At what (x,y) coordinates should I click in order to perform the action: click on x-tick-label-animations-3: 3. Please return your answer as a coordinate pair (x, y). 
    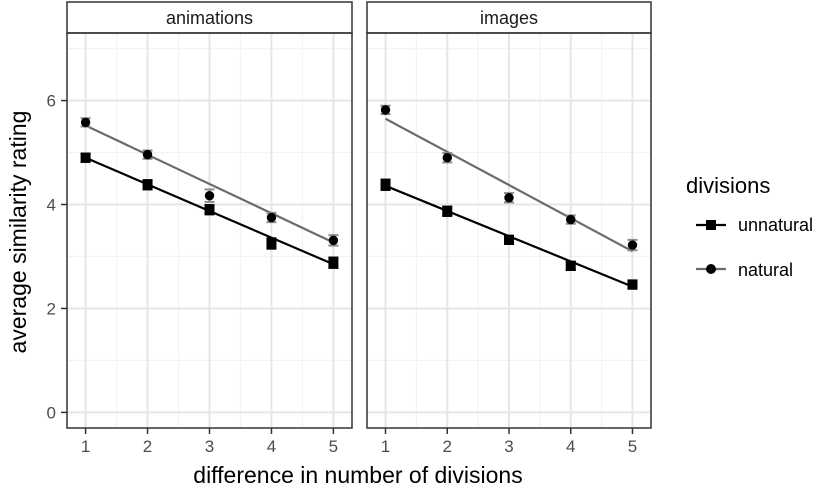
    Looking at the image, I should click on (209, 446).